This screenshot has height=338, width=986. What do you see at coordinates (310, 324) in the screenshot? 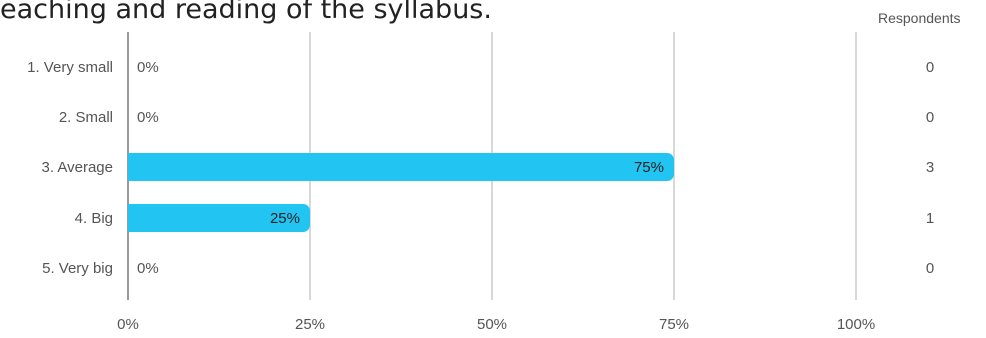
I see `x-tick-label: 25%` at bounding box center [310, 324].